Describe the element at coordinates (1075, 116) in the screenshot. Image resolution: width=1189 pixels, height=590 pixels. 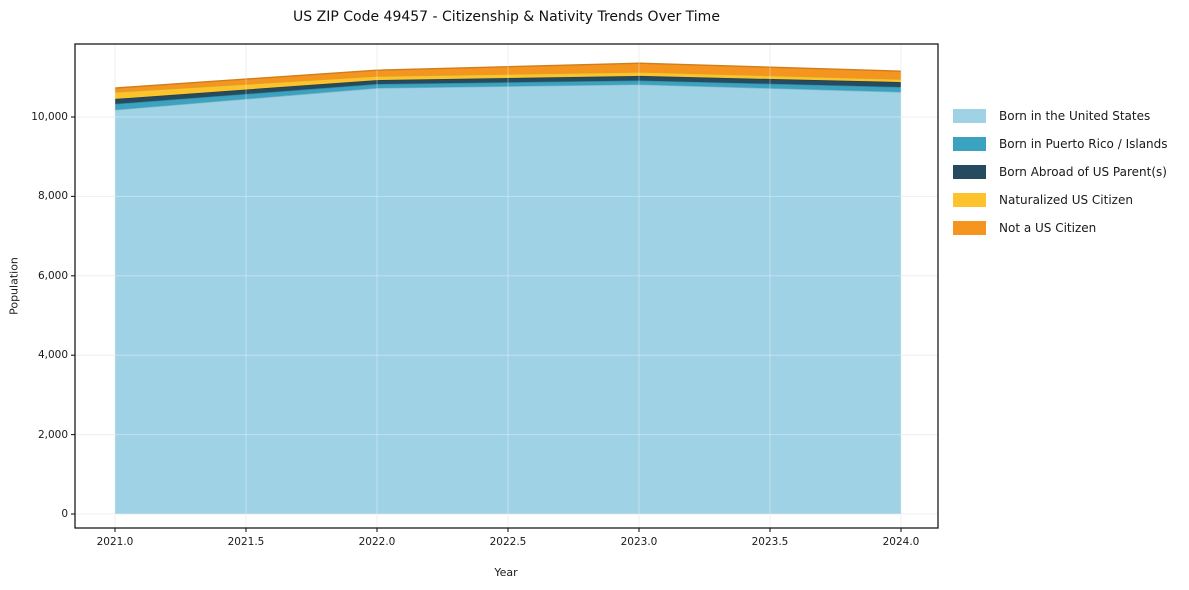
I see `legend-label: Born in the United States` at that location.